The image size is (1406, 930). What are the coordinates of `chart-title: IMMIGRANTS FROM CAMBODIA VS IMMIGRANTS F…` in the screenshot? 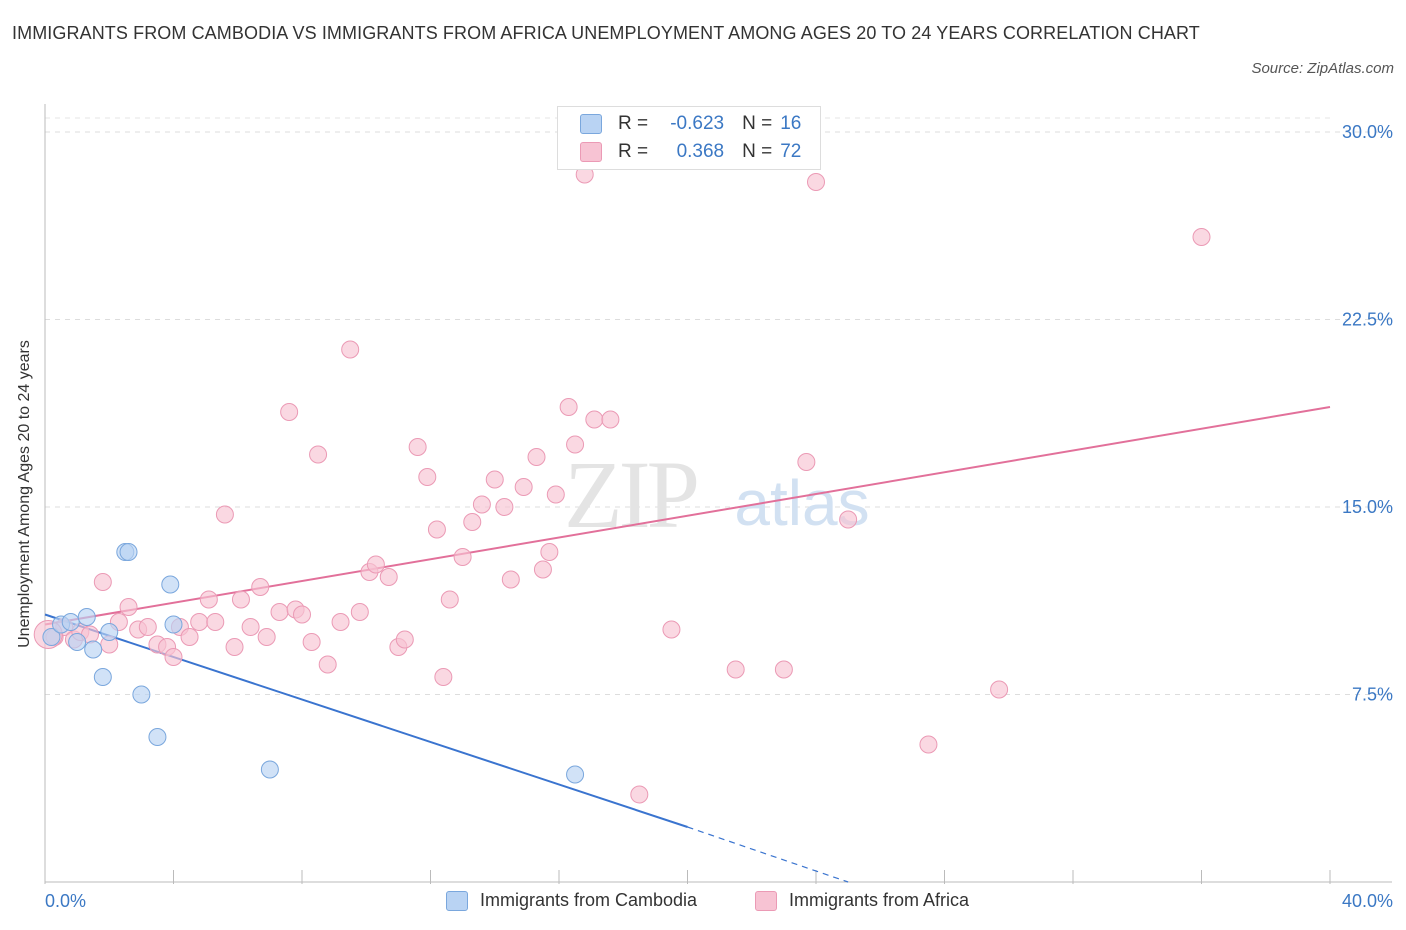 It's located at (606, 33).